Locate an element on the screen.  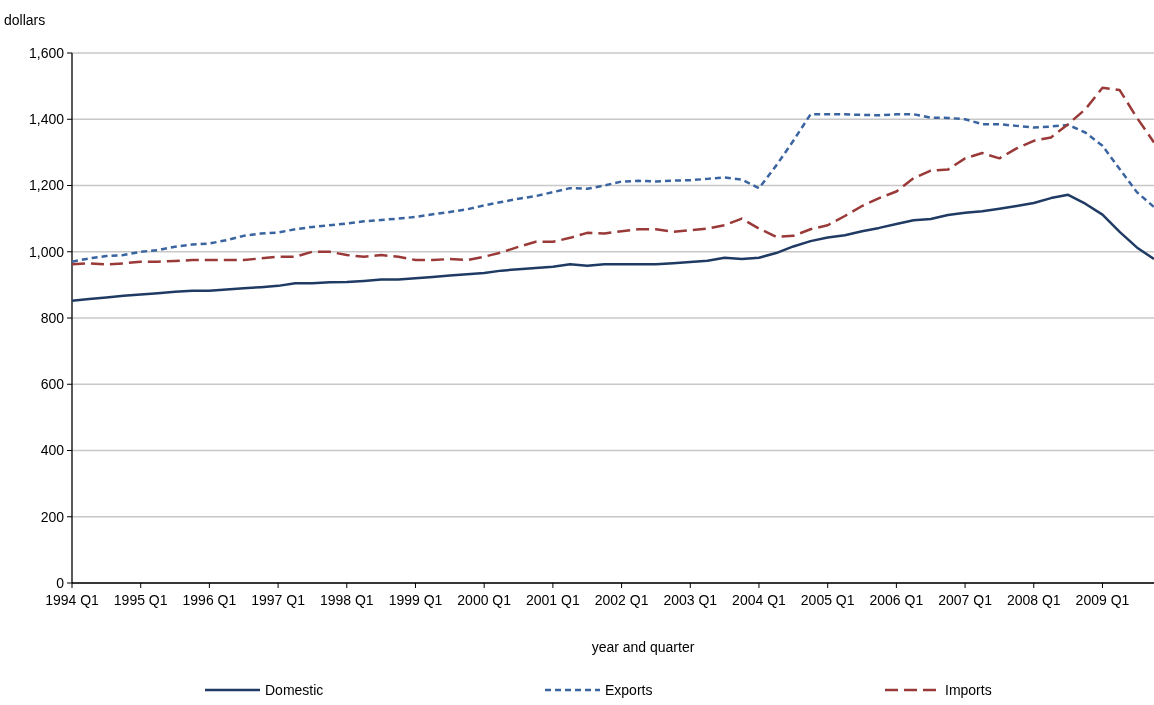
legend-label: Domestic is located at coordinates (294, 689).